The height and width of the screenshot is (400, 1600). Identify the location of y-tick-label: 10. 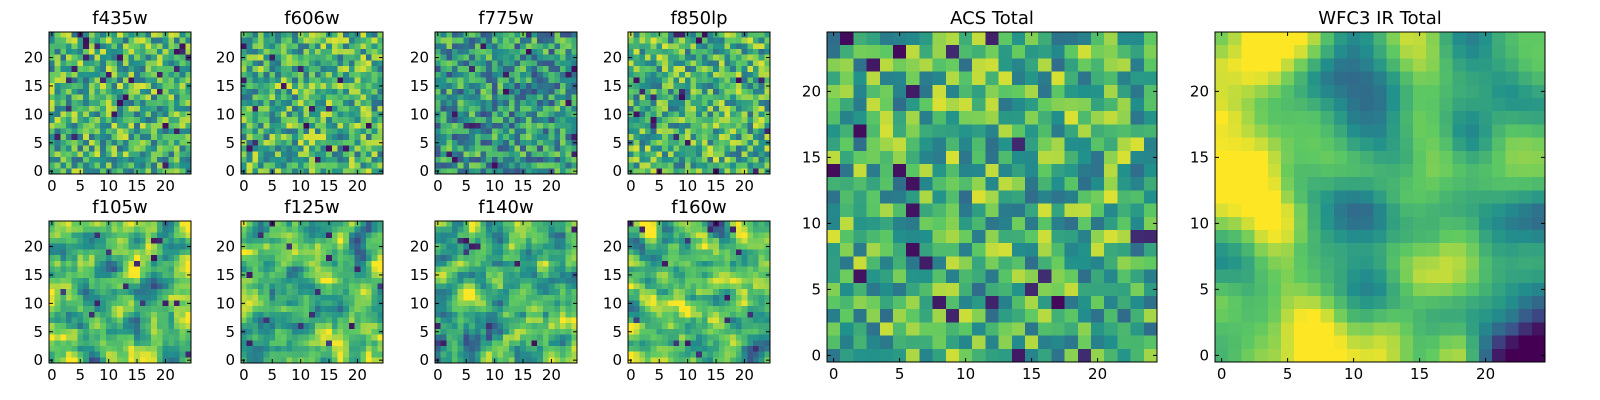
(612, 114).